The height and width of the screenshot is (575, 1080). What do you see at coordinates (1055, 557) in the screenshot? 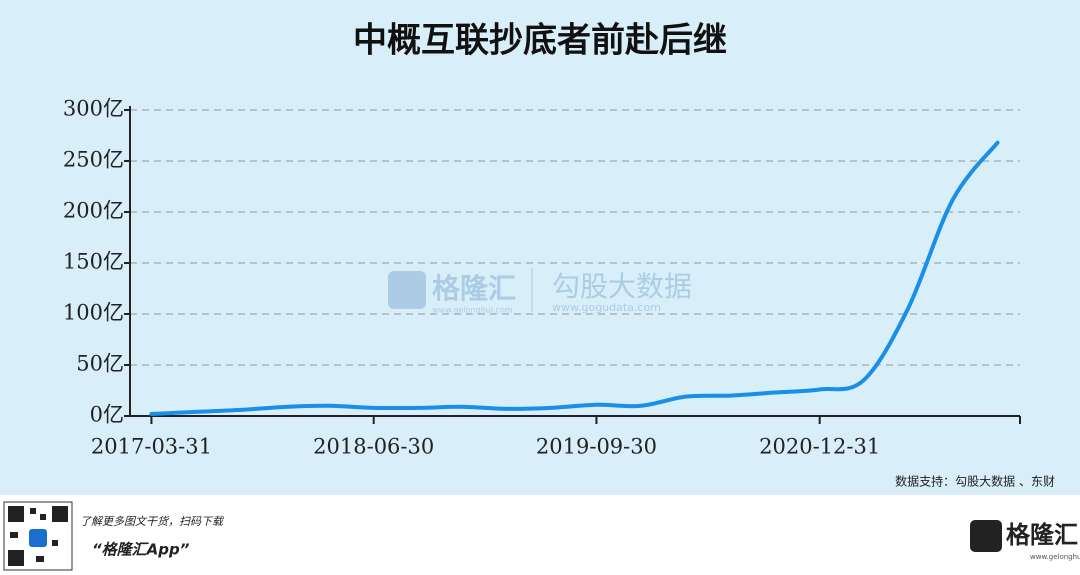
I see `footer-logo-url: www.gelonghui.com` at bounding box center [1055, 557].